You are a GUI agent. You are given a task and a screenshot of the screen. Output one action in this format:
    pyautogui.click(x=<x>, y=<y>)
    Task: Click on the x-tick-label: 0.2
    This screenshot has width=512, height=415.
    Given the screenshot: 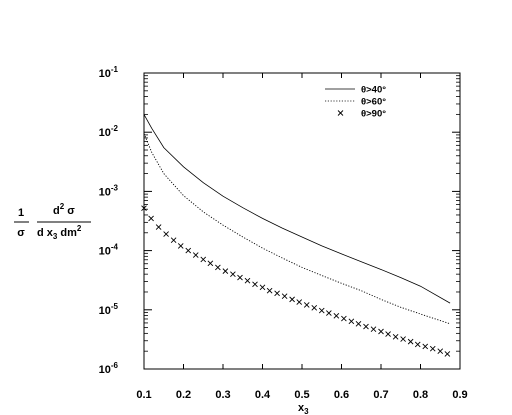 What is the action you would take?
    pyautogui.click(x=183, y=395)
    